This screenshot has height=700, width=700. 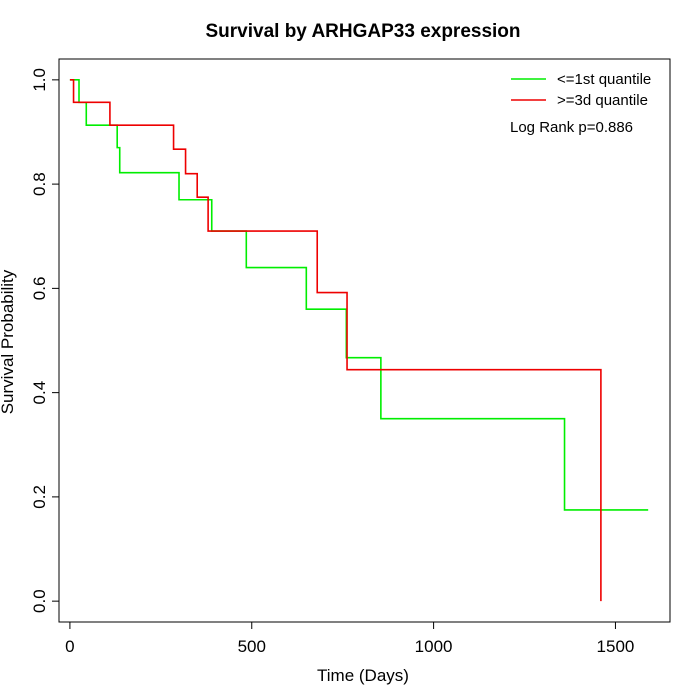 I want to click on chart-title: Survival by ARHGAP33 expression, so click(x=362, y=31).